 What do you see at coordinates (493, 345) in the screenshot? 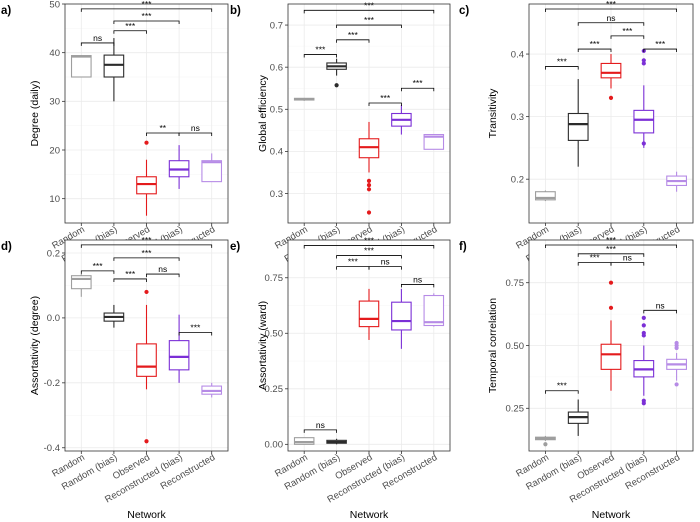
I see `y-axis-title: Temporal correlation` at bounding box center [493, 345].